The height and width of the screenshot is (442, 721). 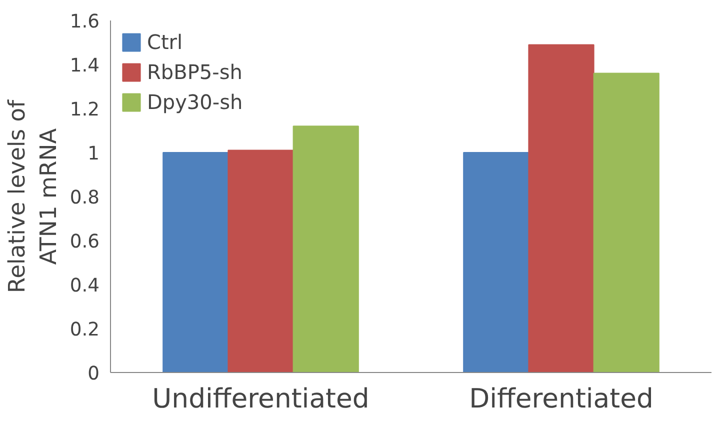 I want to click on y-tick-label: 1.6, so click(x=85, y=22).